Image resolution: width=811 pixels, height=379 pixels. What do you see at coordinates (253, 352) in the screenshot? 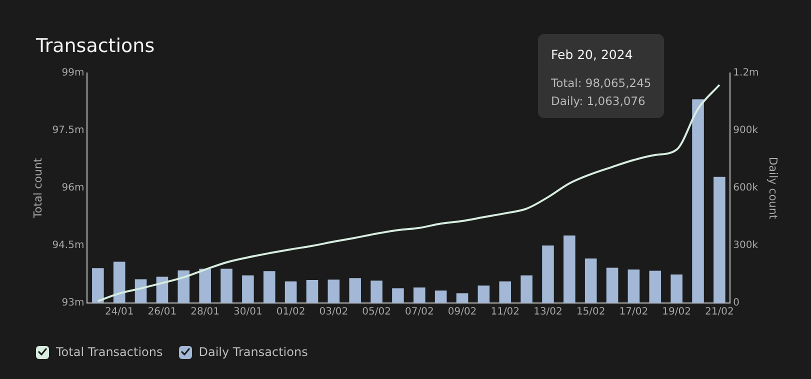
I see `legend-label: Daily Transactions` at bounding box center [253, 352].